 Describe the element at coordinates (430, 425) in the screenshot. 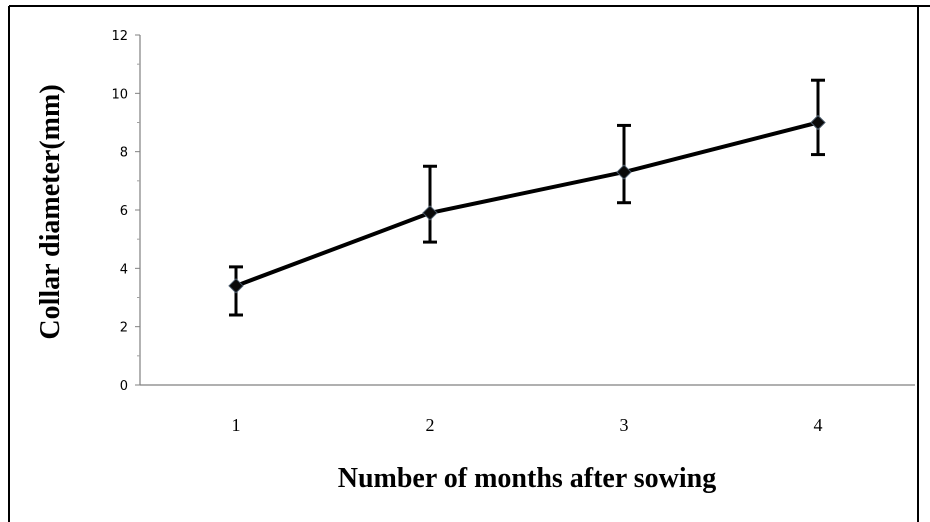

I see `x-tick-label: 2` at that location.